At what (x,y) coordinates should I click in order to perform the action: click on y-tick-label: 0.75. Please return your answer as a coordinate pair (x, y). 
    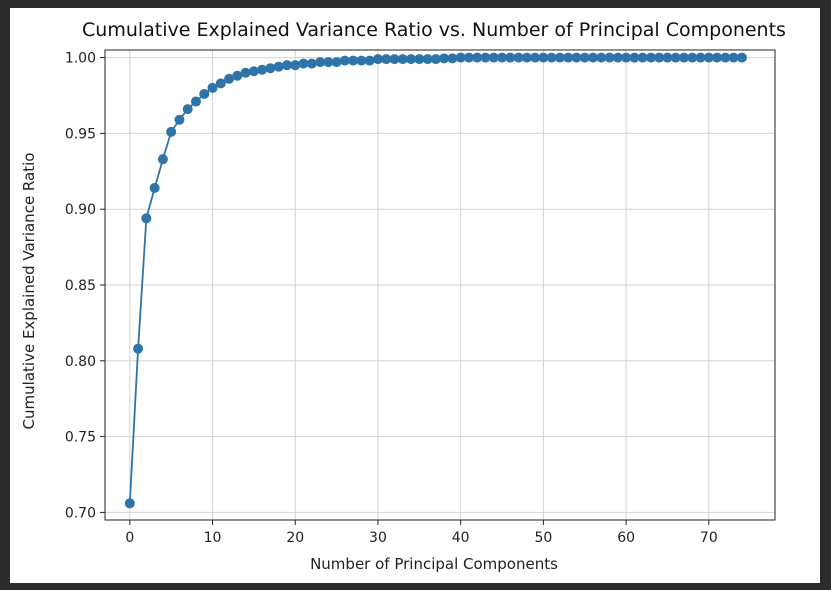
    Looking at the image, I should click on (80, 438).